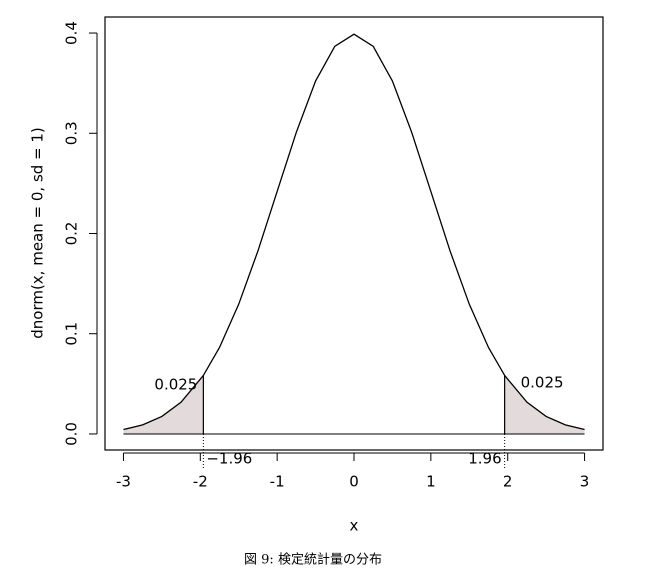 Image resolution: width=657 pixels, height=579 pixels. What do you see at coordinates (229, 459) in the screenshot?
I see `critical-label: −1.96` at bounding box center [229, 459].